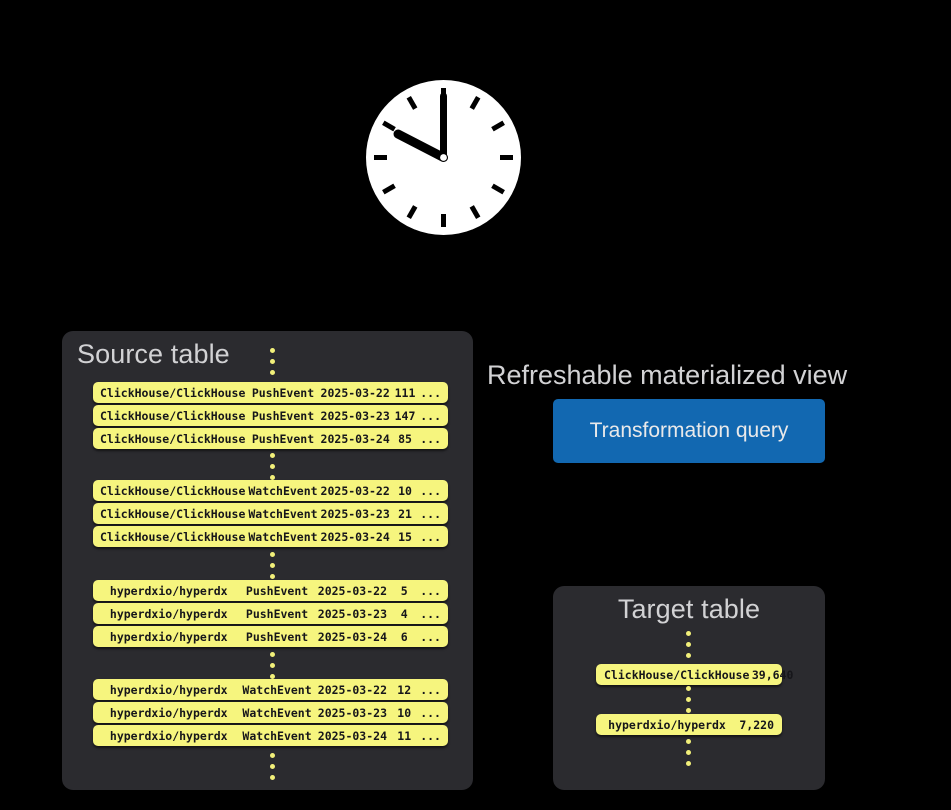  Describe the element at coordinates (405, 392) in the screenshot. I see `cell-count: 111` at that location.